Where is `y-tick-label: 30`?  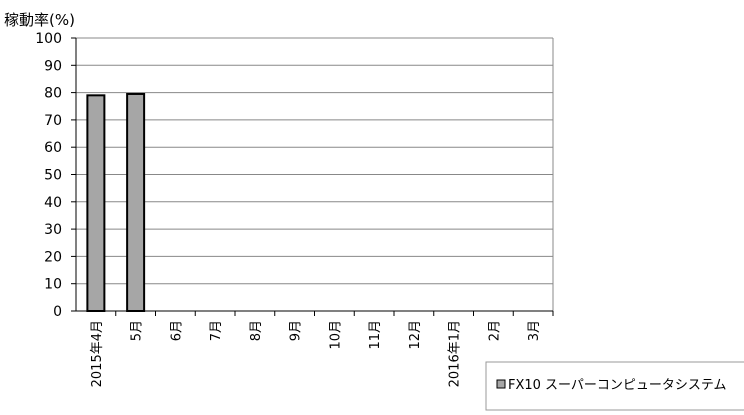 y-tick-label: 30 is located at coordinates (53, 230).